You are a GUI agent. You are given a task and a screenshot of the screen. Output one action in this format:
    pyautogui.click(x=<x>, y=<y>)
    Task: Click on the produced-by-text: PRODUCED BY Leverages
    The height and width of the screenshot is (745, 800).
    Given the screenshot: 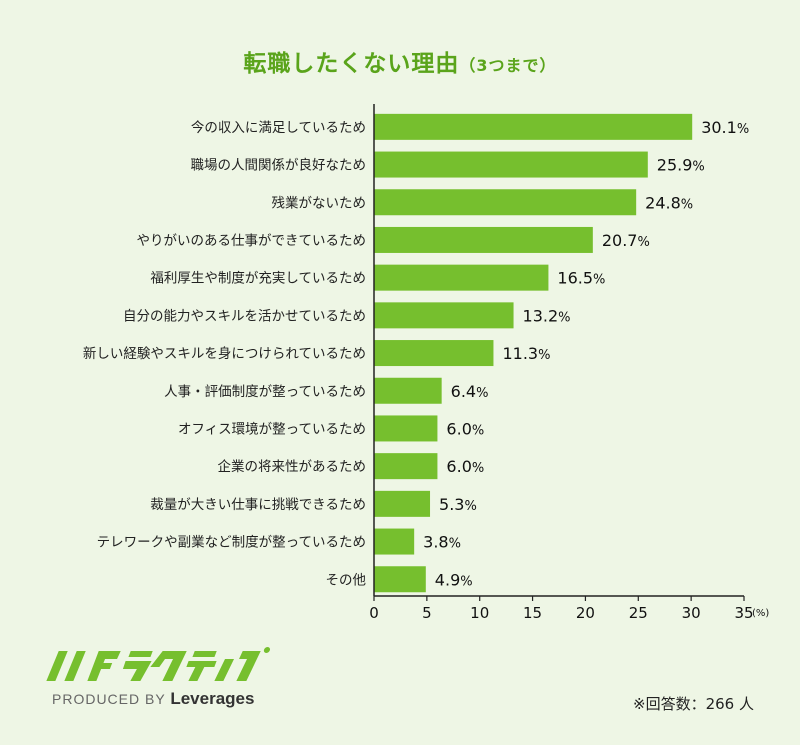 What is the action you would take?
    pyautogui.click(x=153, y=699)
    